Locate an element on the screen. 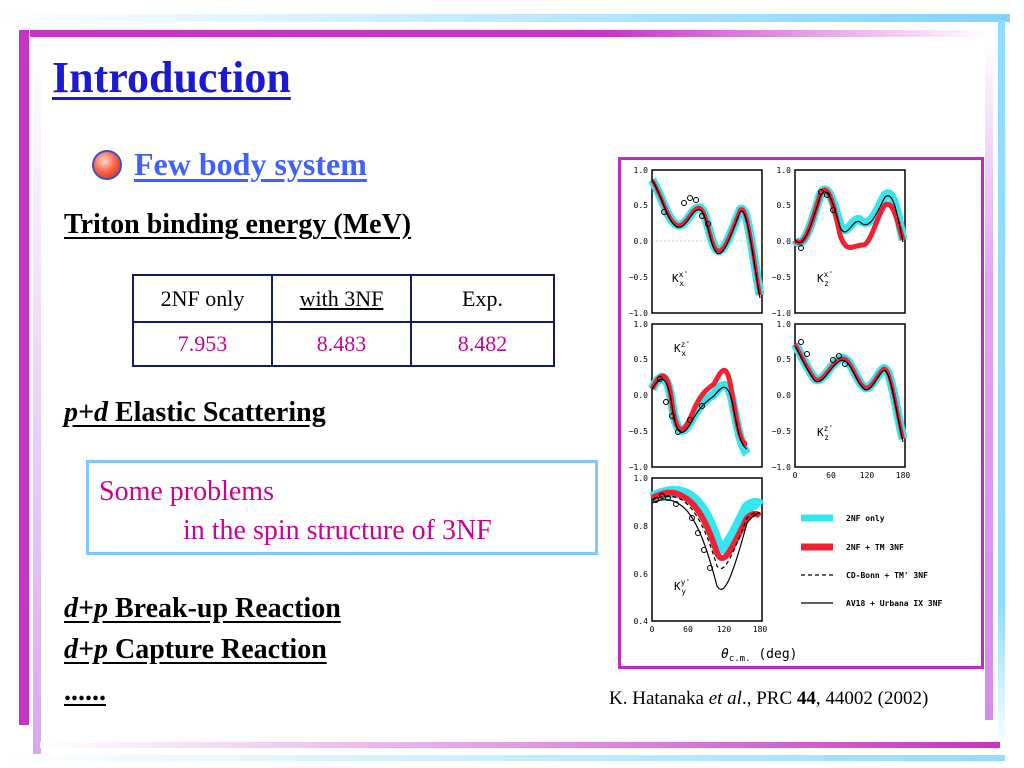  table-header-cell: Exp. is located at coordinates (482, 298).